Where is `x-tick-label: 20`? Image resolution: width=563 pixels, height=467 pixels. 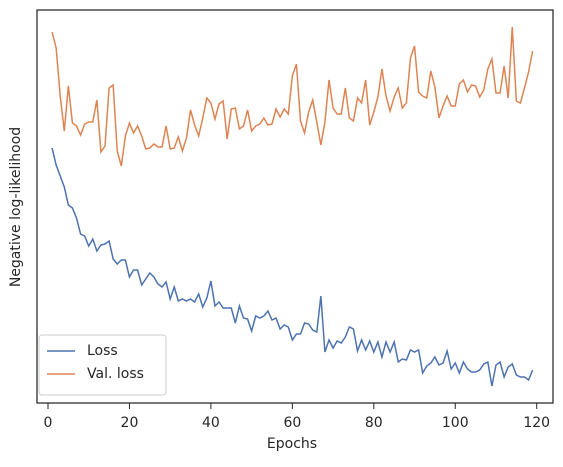 x-tick-label: 20 is located at coordinates (130, 423).